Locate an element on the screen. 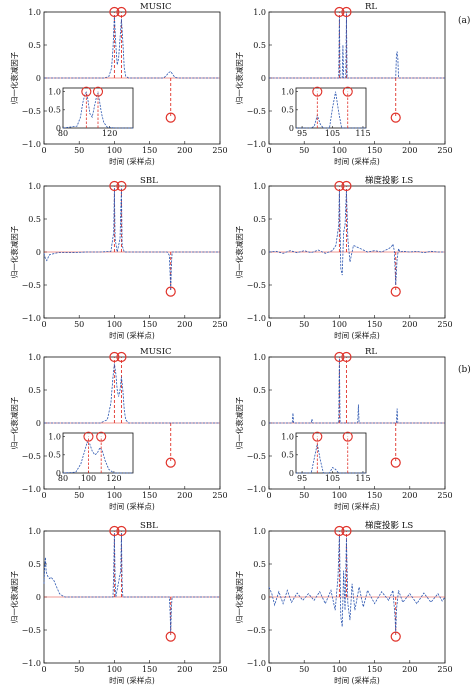 Image resolution: width=474 pixels, height=686 pixels. inset-frame is located at coordinates (331, 108).